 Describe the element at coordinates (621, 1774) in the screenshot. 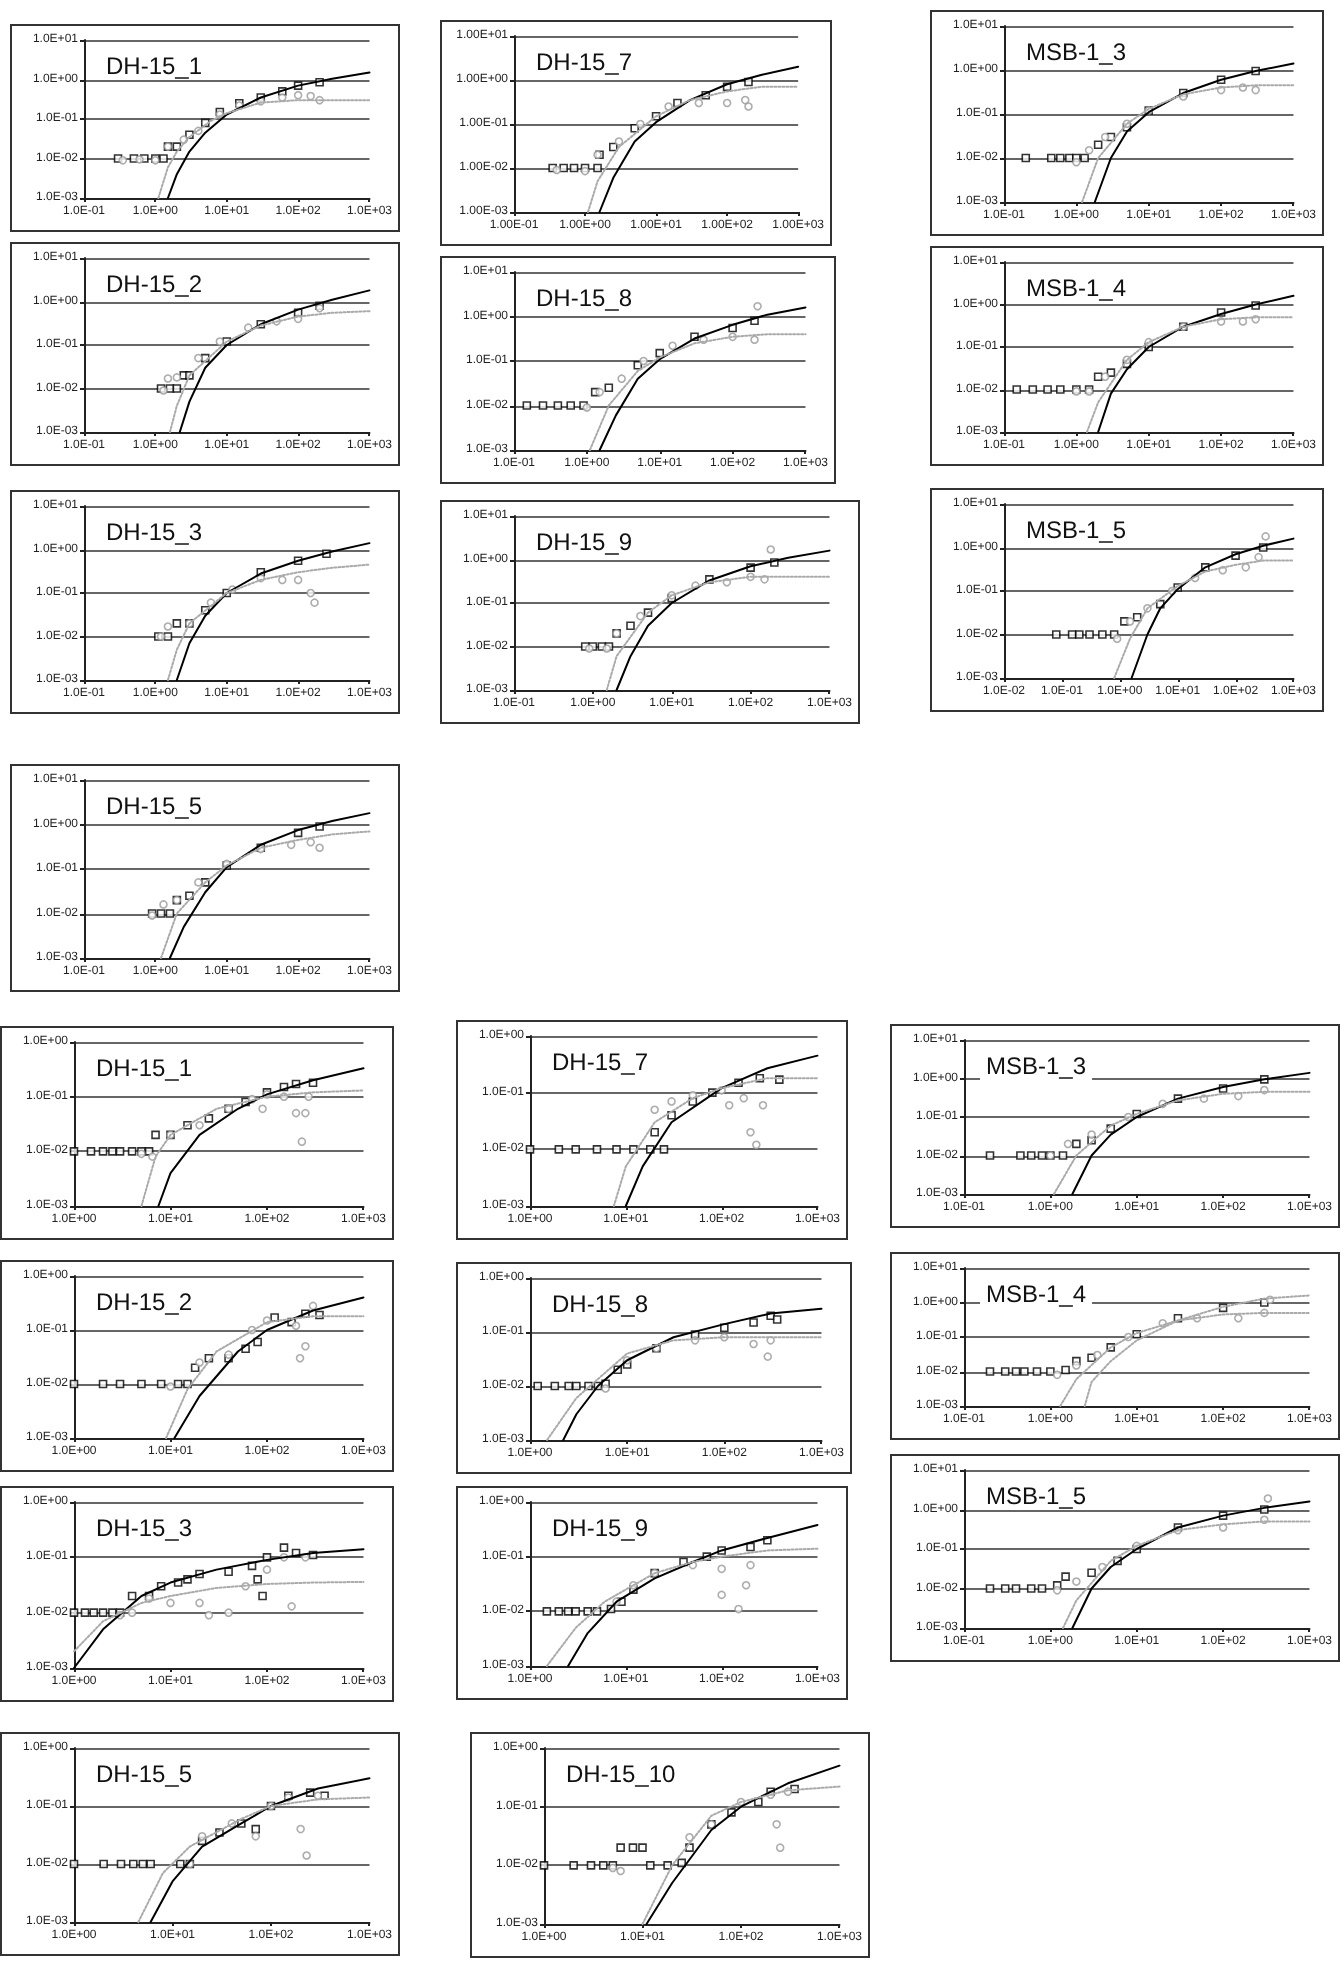

I see `text: DH-15_10` at that location.